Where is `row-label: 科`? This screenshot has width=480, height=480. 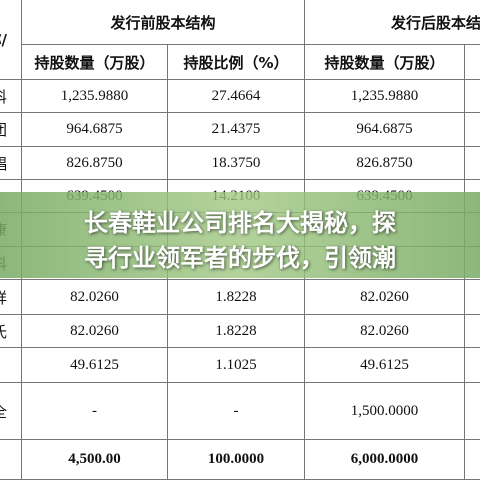
row-label: 科 is located at coordinates (11, 96).